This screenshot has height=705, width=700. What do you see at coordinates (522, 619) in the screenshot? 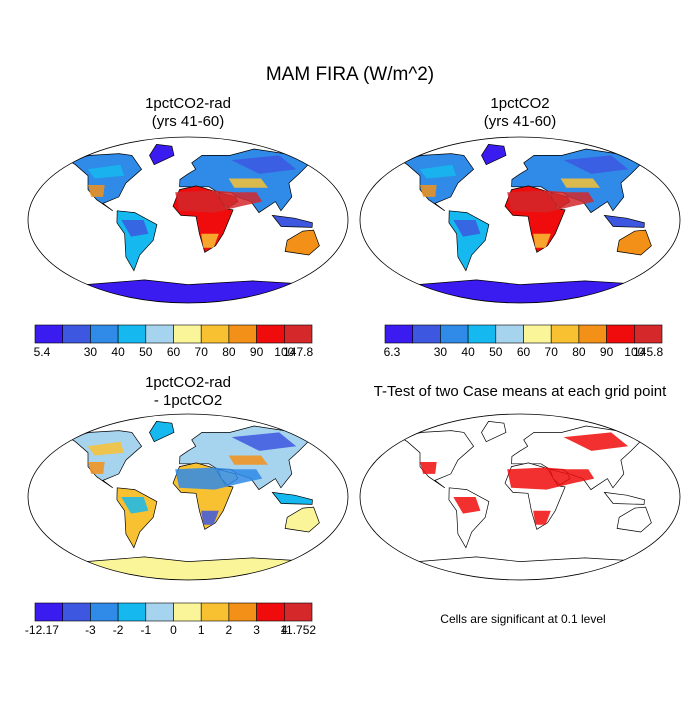
I see `note: Cells are significant at 0.1 level` at bounding box center [522, 619].